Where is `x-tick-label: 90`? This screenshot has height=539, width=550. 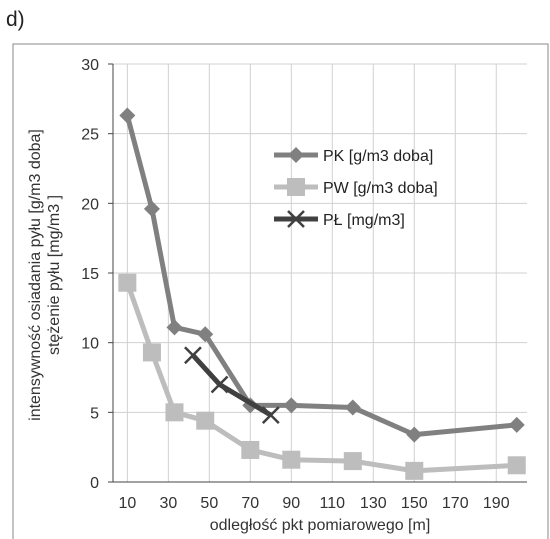 x-tick-label: 90 is located at coordinates (291, 503).